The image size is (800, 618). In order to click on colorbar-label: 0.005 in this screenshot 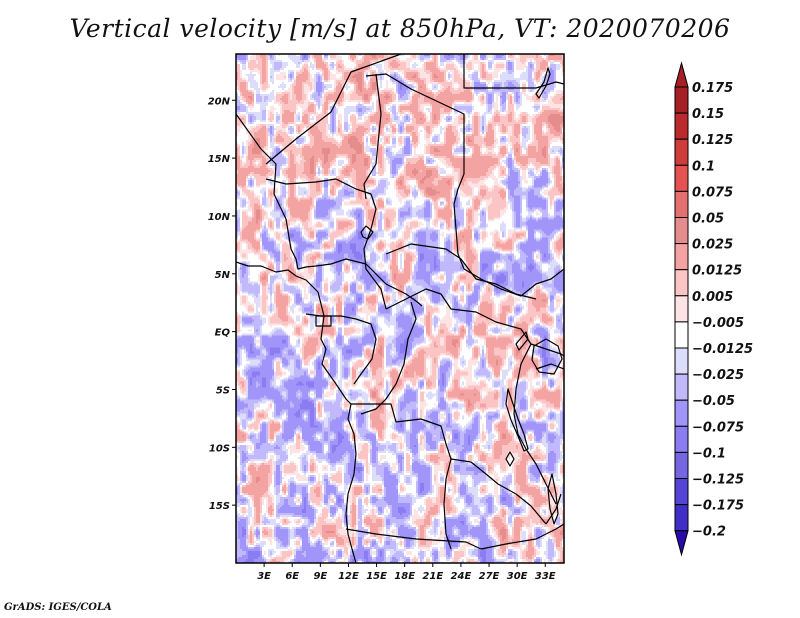, I will do `click(712, 297)`.